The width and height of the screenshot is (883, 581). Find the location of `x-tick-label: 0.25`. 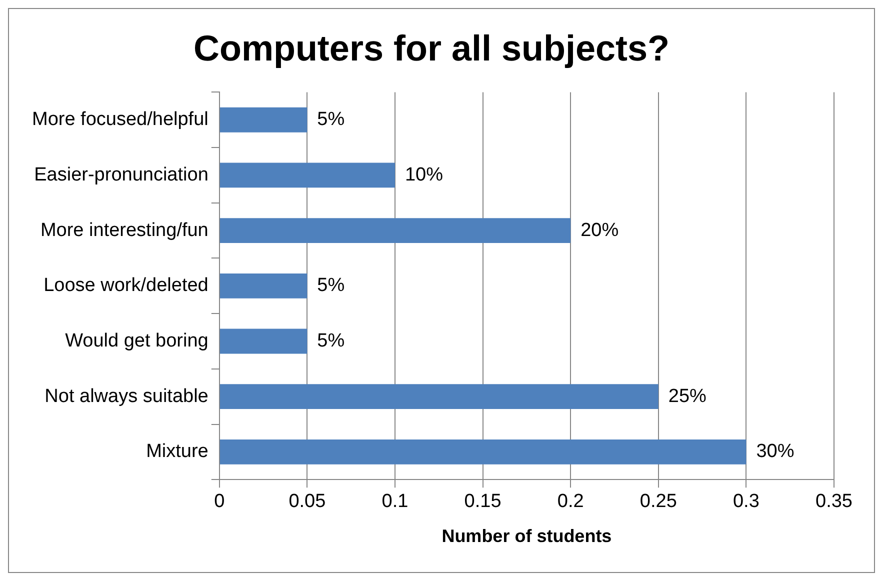

x-tick-label: 0.25 is located at coordinates (658, 501).